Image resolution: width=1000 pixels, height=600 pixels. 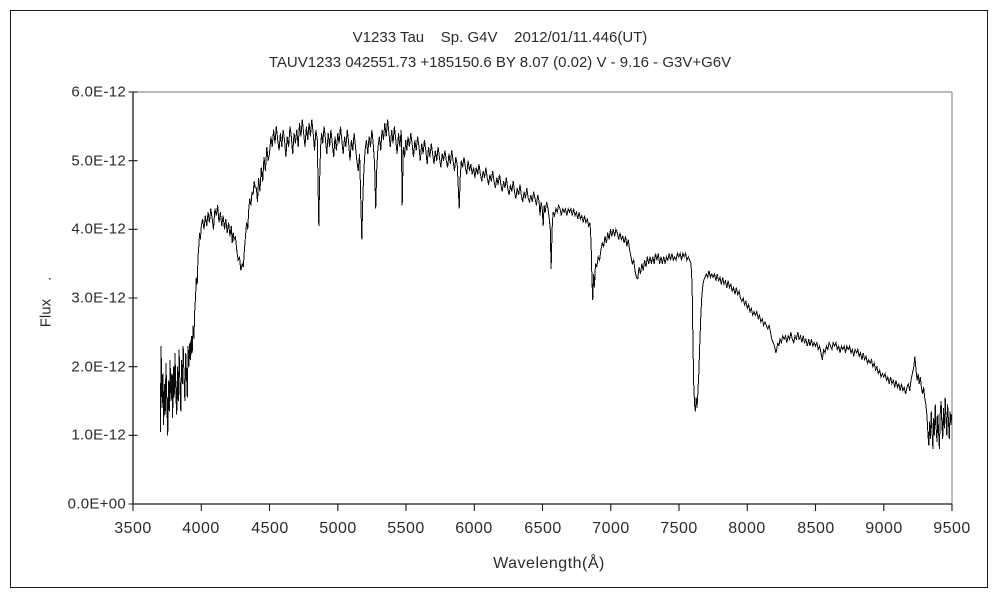 What do you see at coordinates (270, 528) in the screenshot?
I see `x-tick-label: 4500` at bounding box center [270, 528].